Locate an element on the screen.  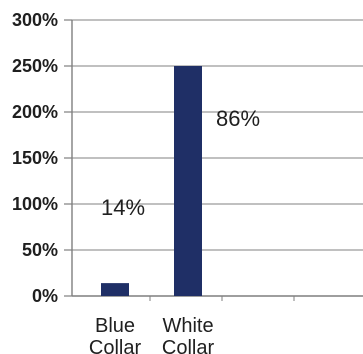
y-tick-label: 50% is located at coordinates (40, 250).